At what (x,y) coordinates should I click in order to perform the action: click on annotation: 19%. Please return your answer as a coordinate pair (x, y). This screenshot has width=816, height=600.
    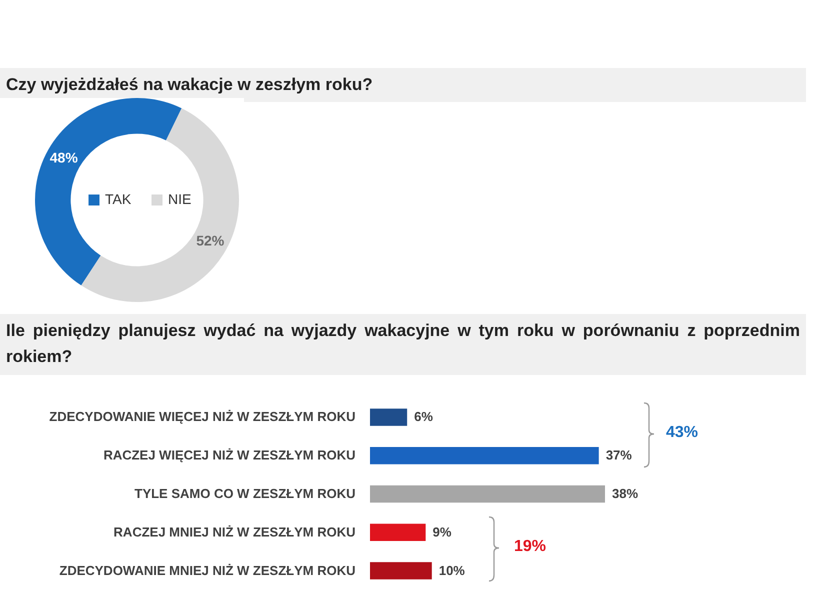
    Looking at the image, I should click on (530, 547).